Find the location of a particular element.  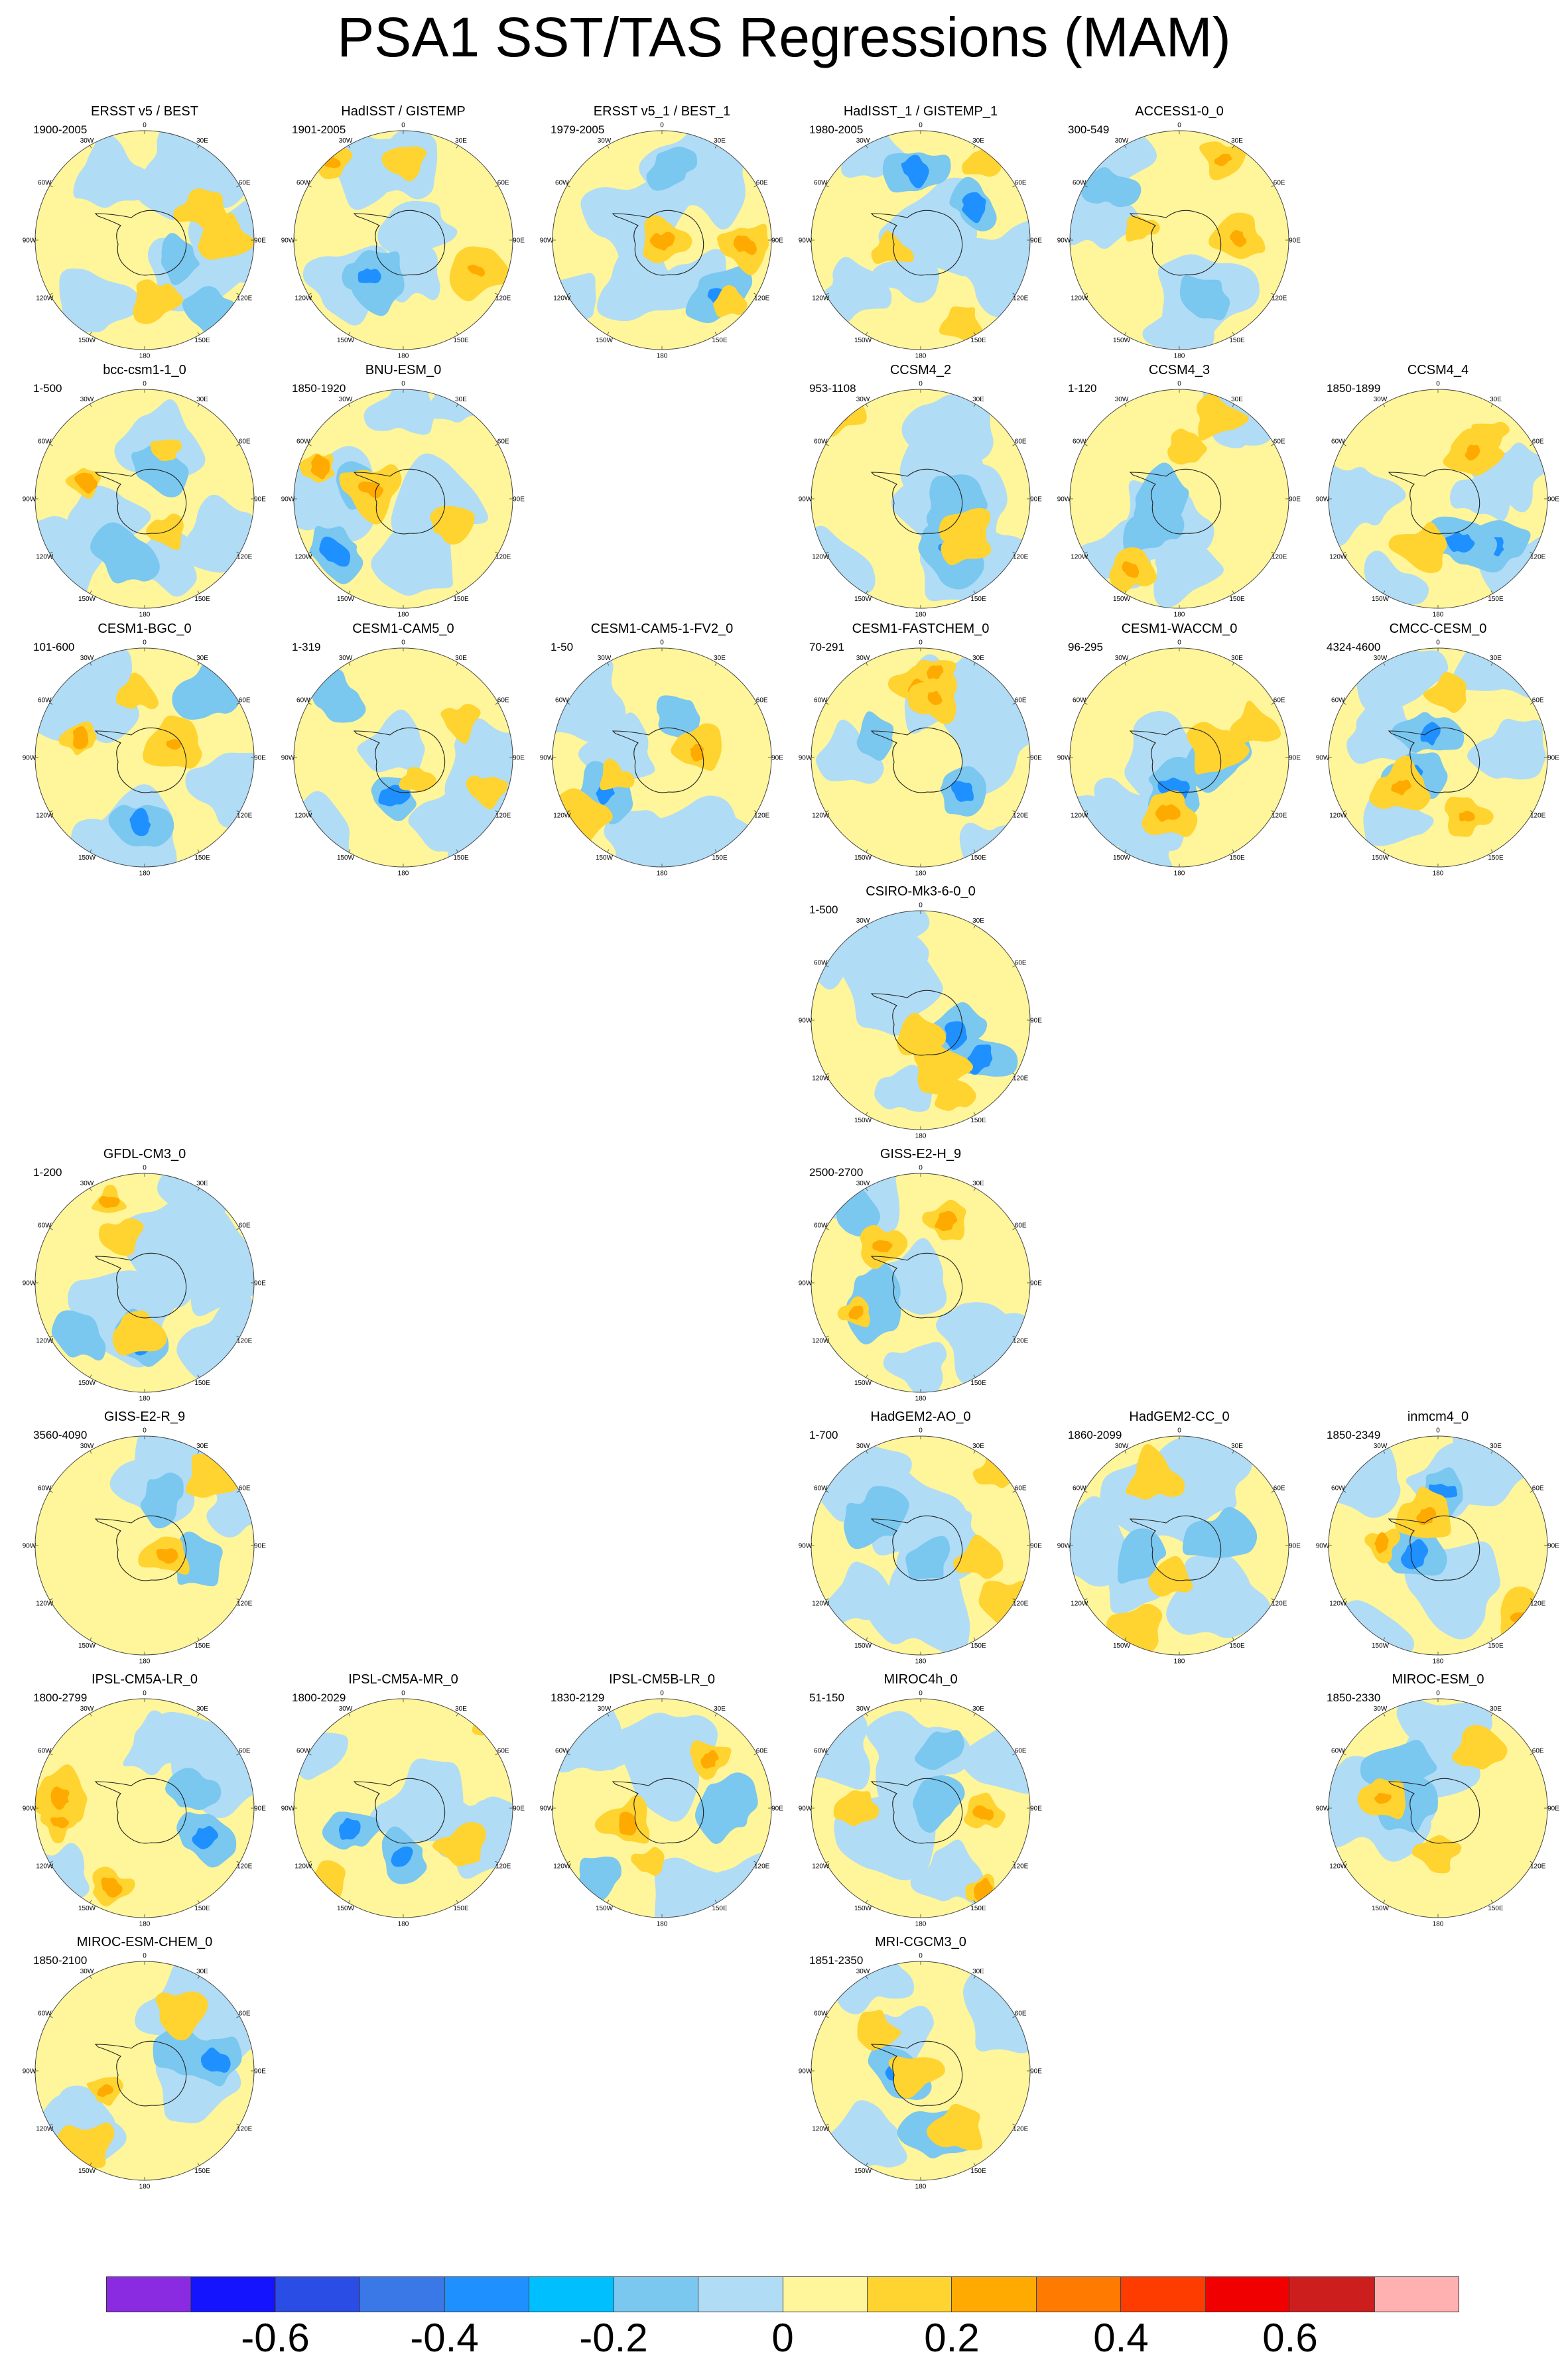

colorbar is located at coordinates (783, 2294).